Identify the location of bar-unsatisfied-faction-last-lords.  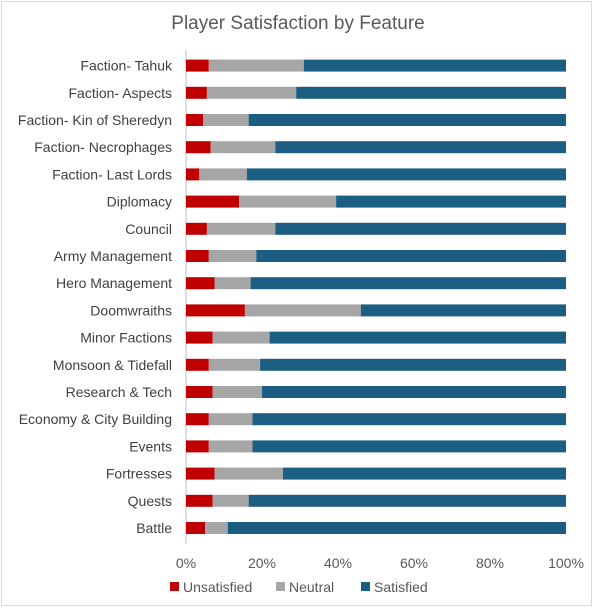
(193, 174).